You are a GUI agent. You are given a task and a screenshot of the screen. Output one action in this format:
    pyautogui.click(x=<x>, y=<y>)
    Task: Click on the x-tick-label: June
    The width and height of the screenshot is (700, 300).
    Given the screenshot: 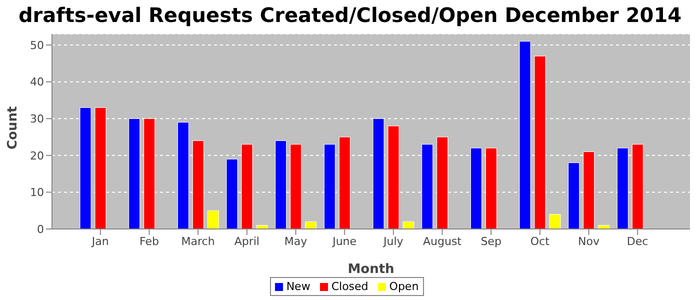 What is the action you would take?
    pyautogui.click(x=344, y=241)
    